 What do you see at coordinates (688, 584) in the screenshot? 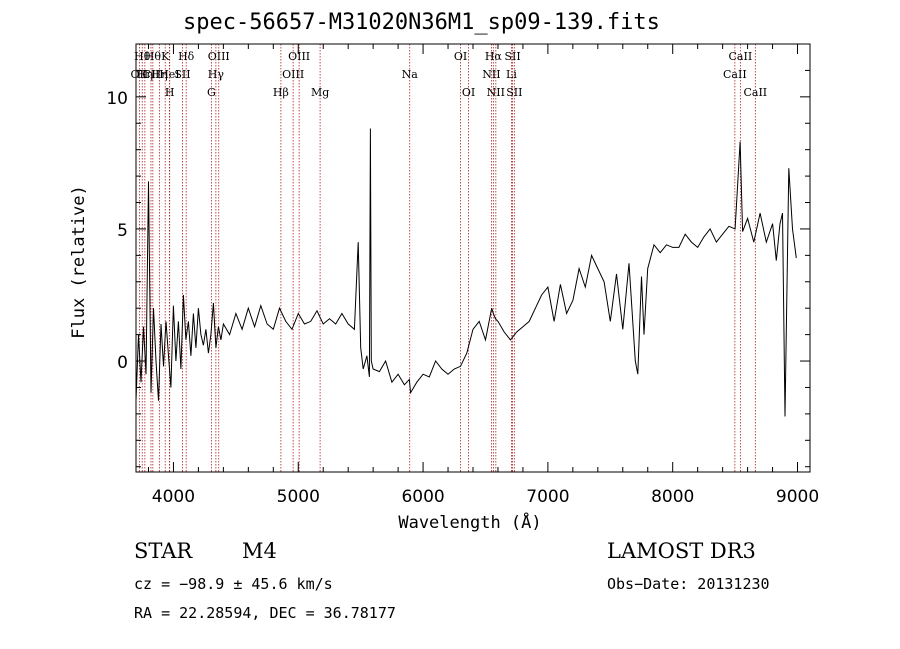
I see `observation-date: Obs−Date: 20131230` at bounding box center [688, 584].